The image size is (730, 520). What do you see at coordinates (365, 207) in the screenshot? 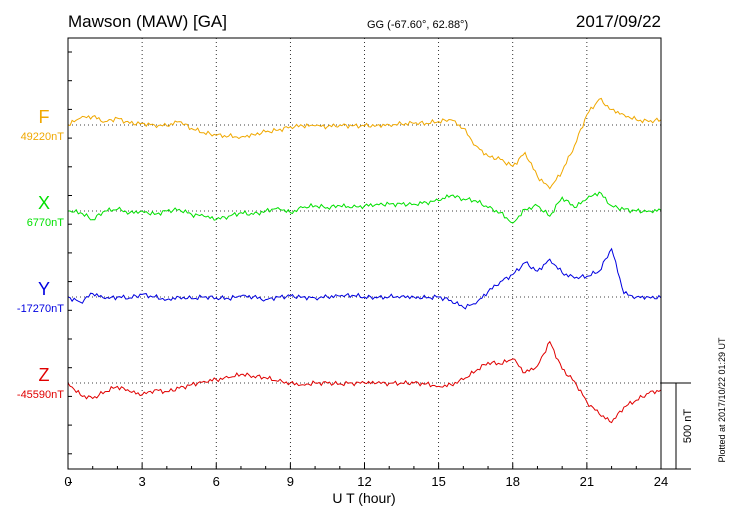
I see `trace-x` at bounding box center [365, 207].